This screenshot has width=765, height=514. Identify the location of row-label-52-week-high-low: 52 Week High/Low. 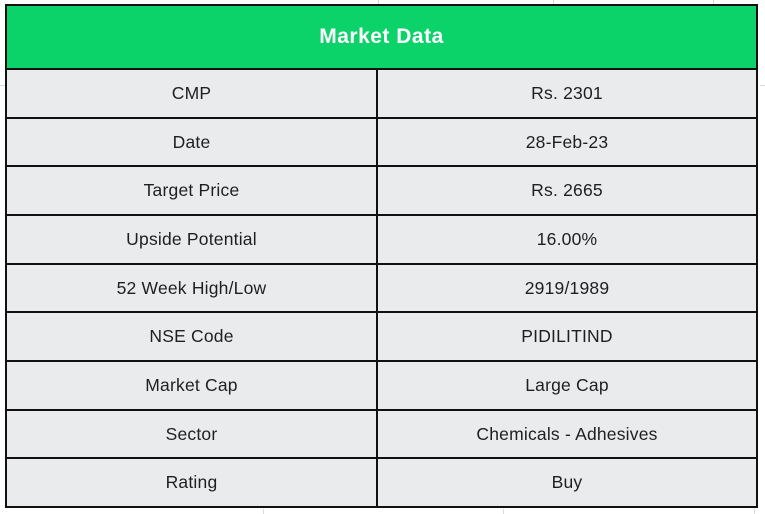
(192, 288).